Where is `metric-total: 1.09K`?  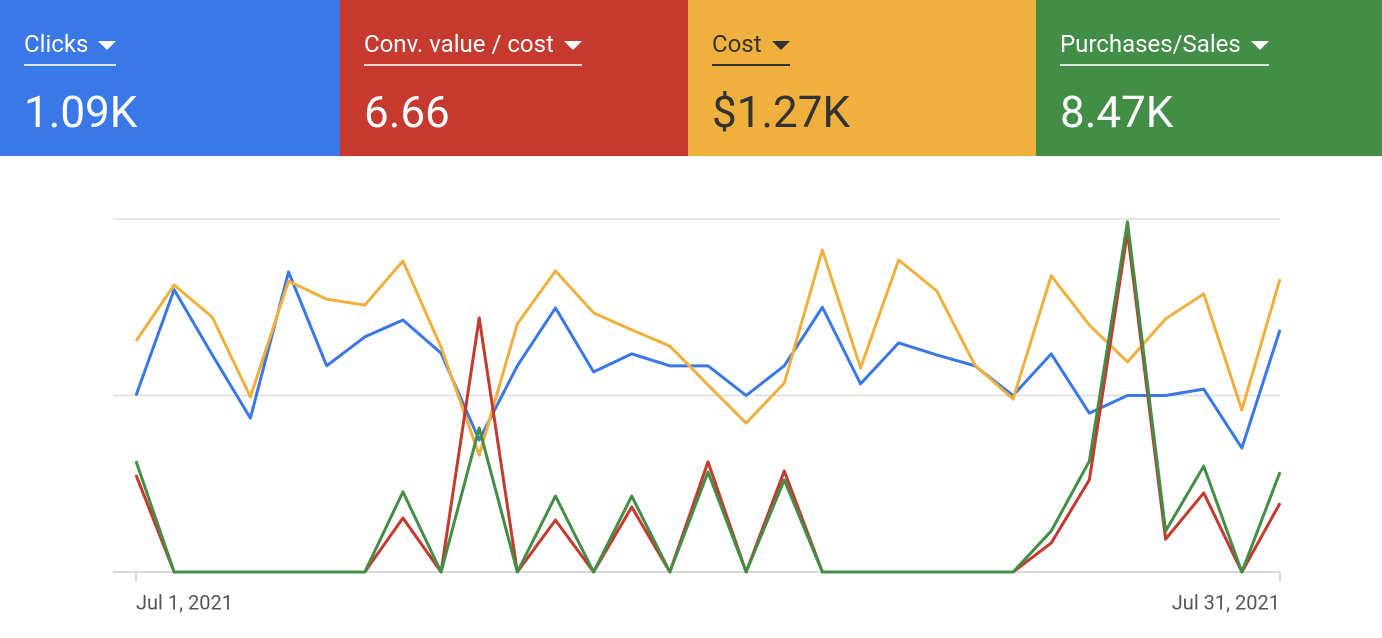
metric-total: 1.09K is located at coordinates (81, 112).